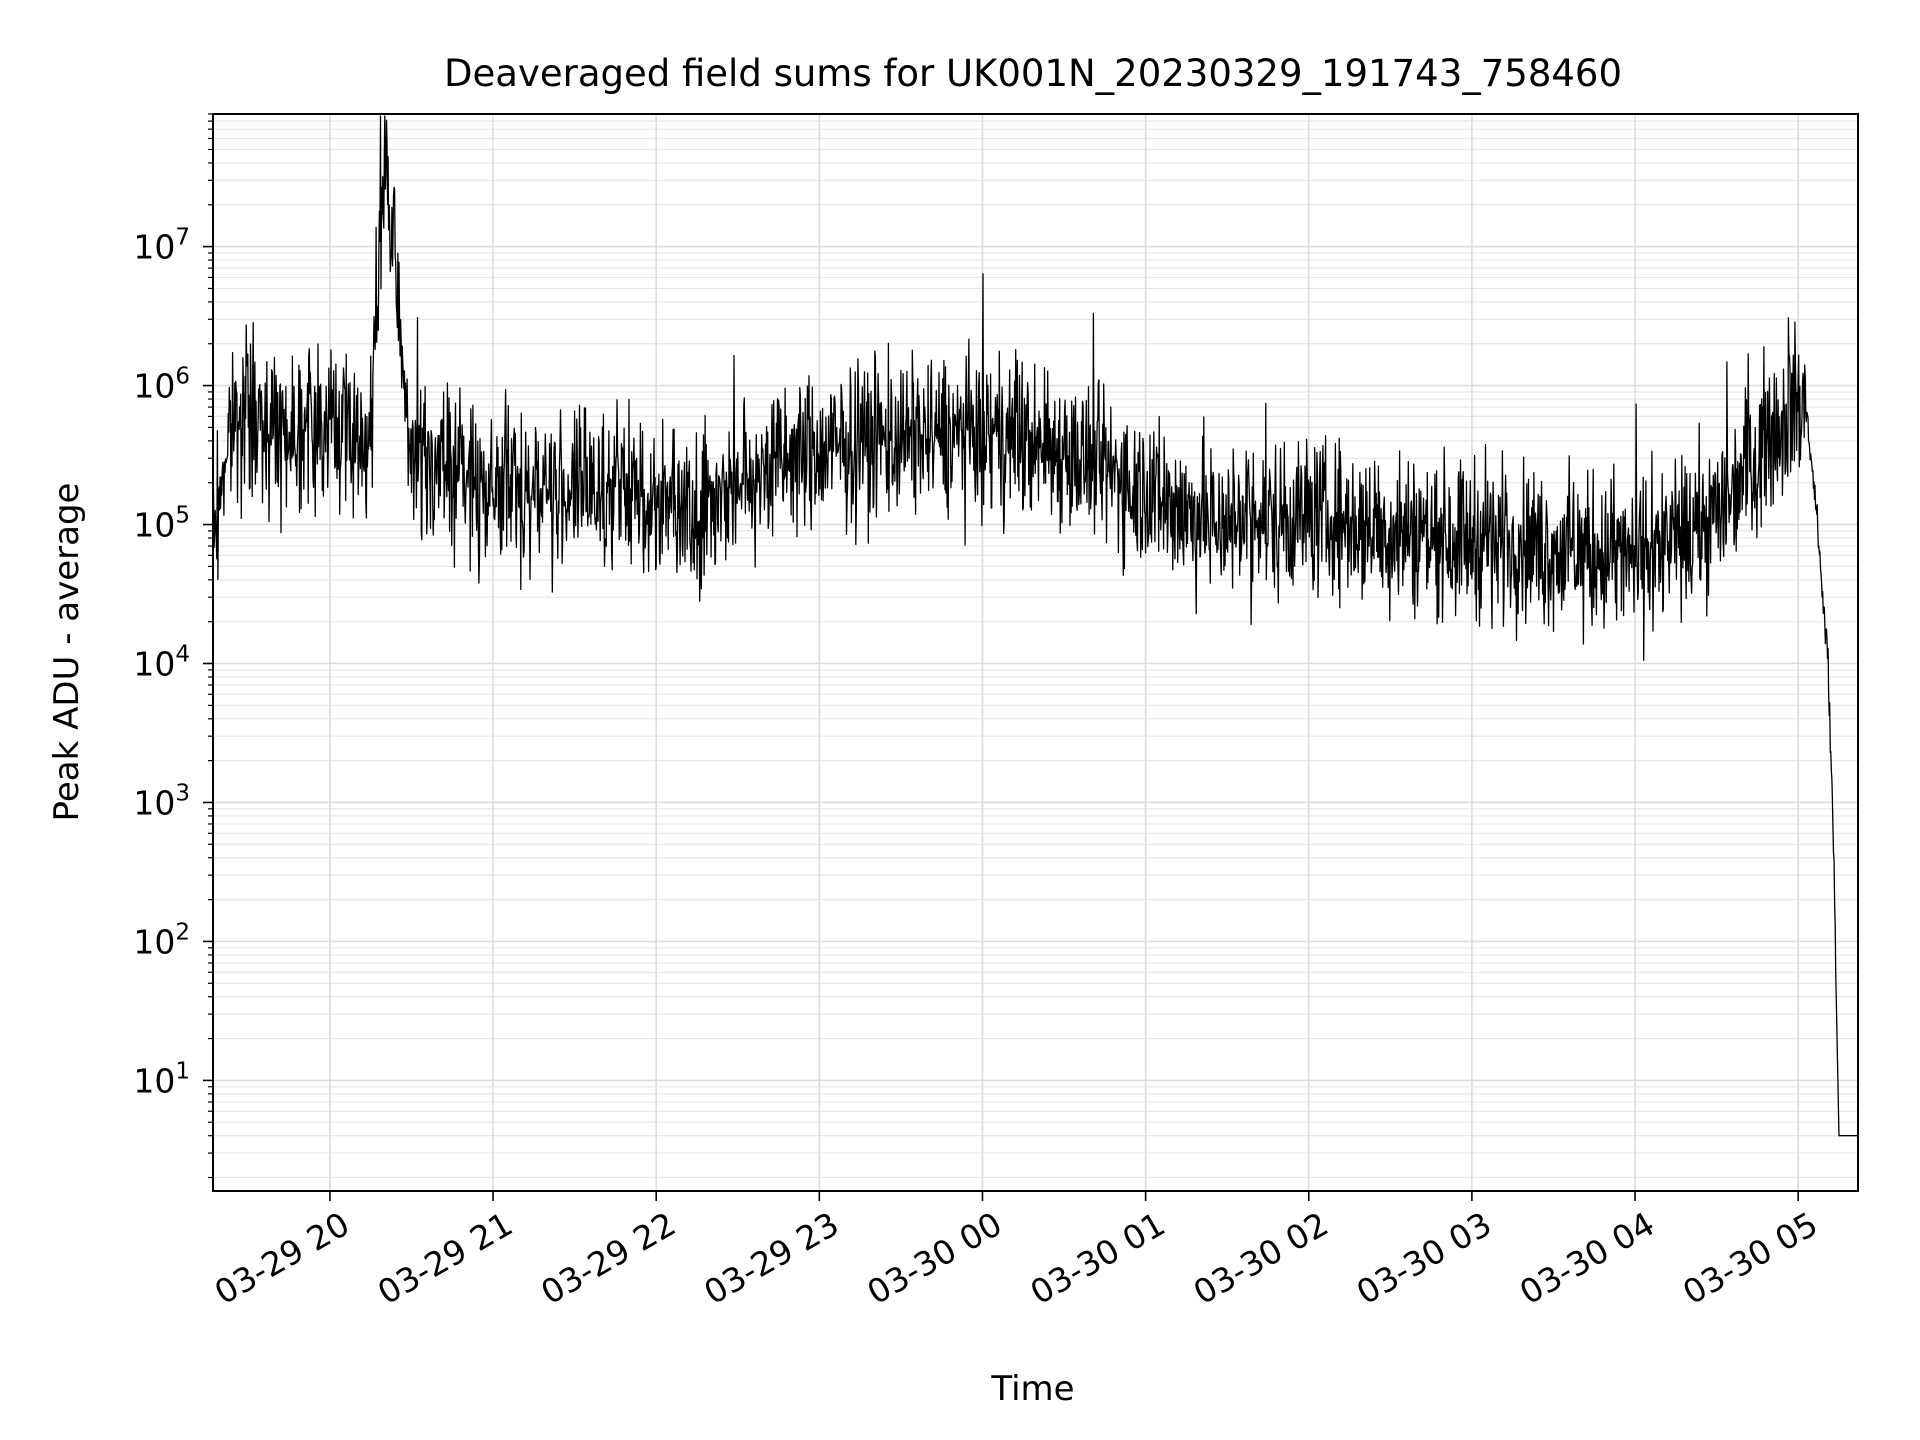 The image size is (1920, 1440). I want to click on x-tick-label: 03-29 22, so click(608, 1258).